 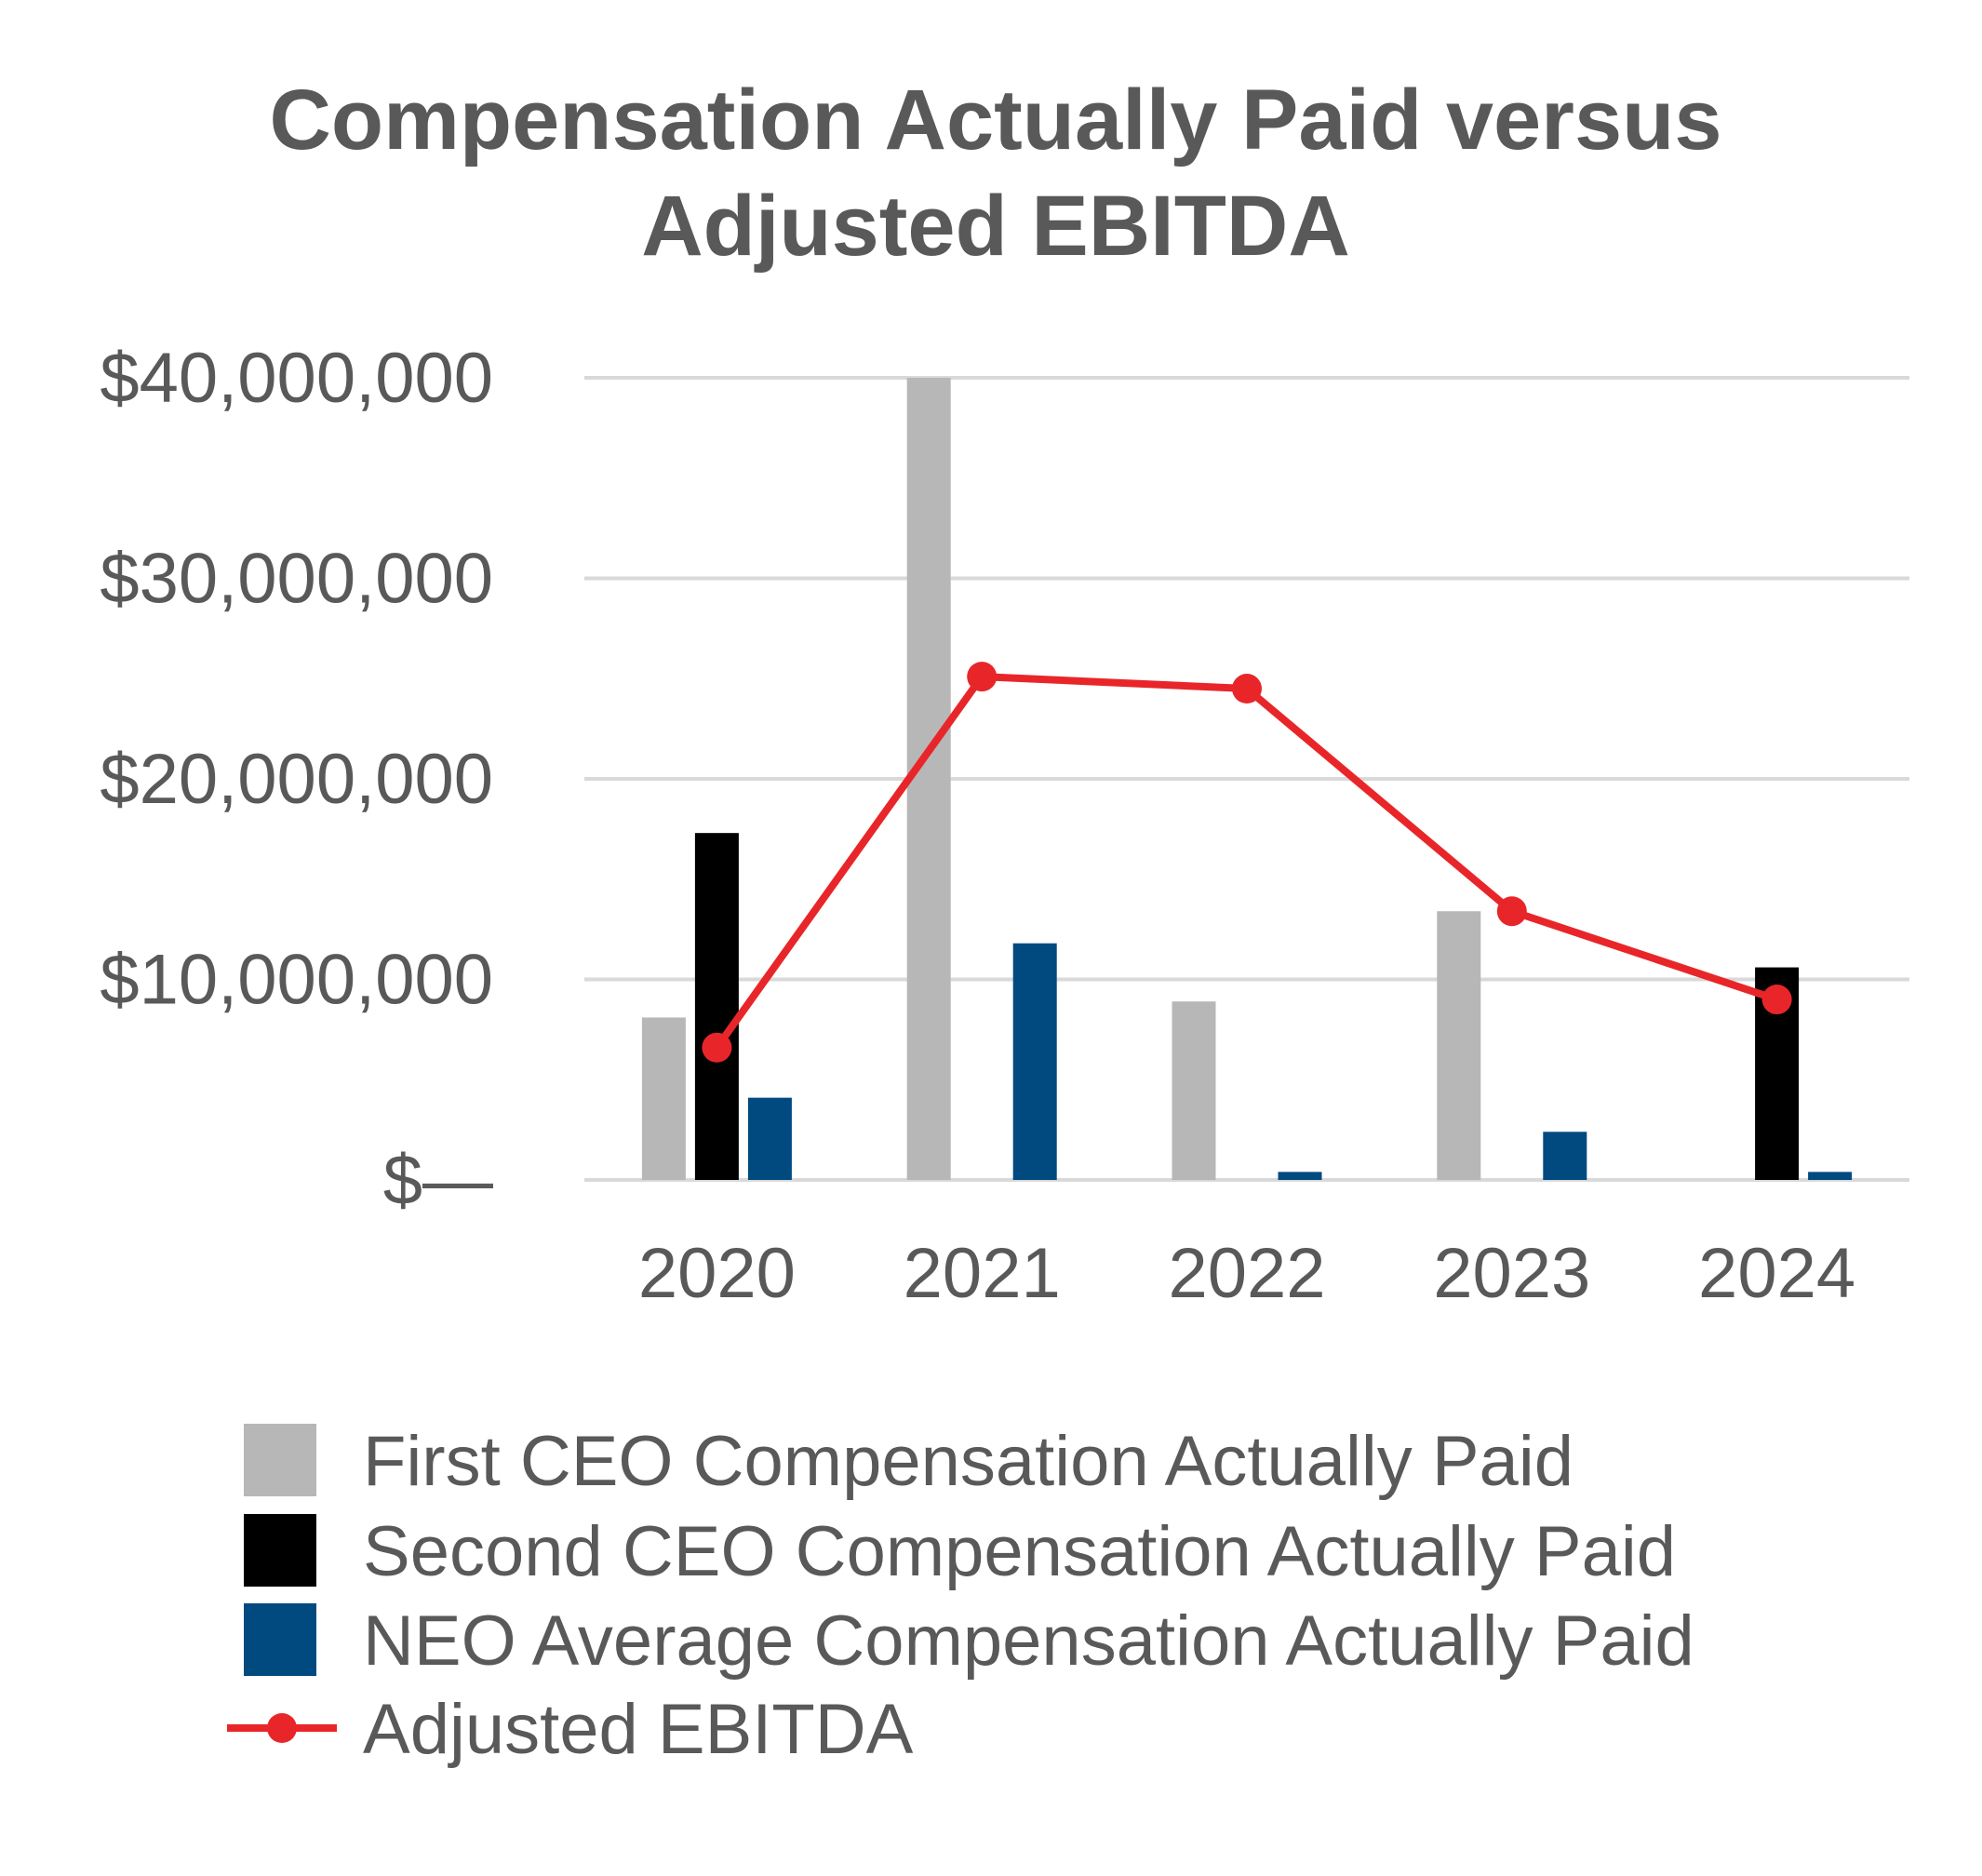 I want to click on bar-second-ceo-compensation-actually-paid-2020, so click(x=716, y=1007).